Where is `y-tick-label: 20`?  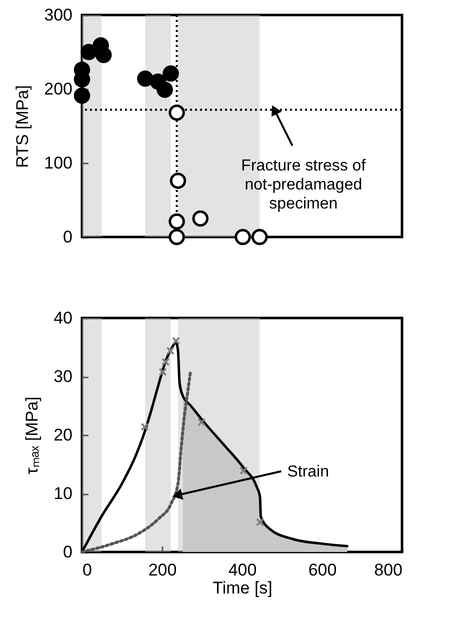 y-tick-label: 20 is located at coordinates (63, 435).